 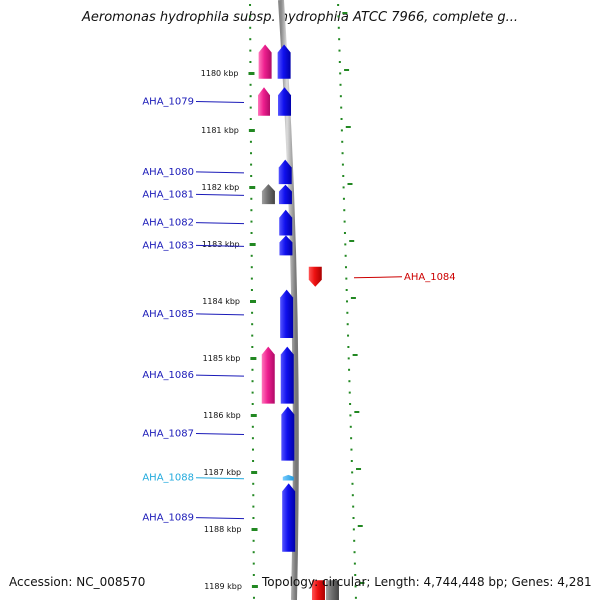 What do you see at coordinates (168, 375) in the screenshot?
I see `gene-label: AHA_1086` at bounding box center [168, 375].